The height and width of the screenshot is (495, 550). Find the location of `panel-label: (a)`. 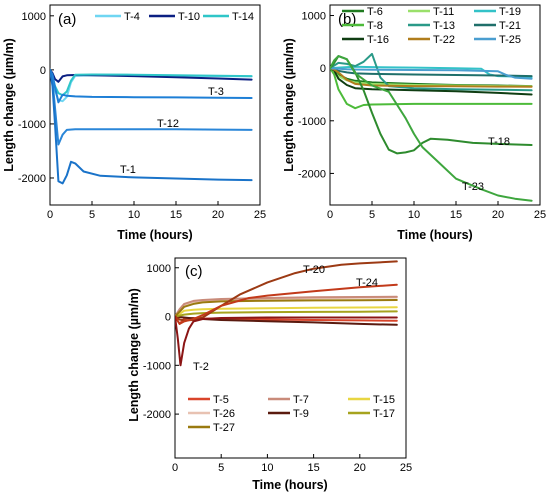

panel-label: (a) is located at coordinates (67, 19).